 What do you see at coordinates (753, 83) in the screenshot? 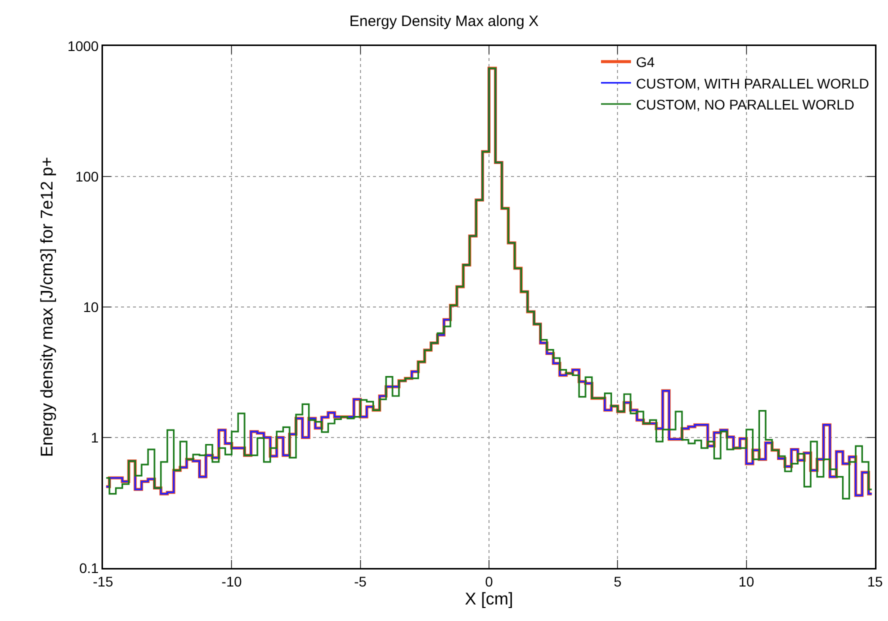
I see `legend-label: CUSTOM, WITH PARALLEL WORLD` at bounding box center [753, 83].